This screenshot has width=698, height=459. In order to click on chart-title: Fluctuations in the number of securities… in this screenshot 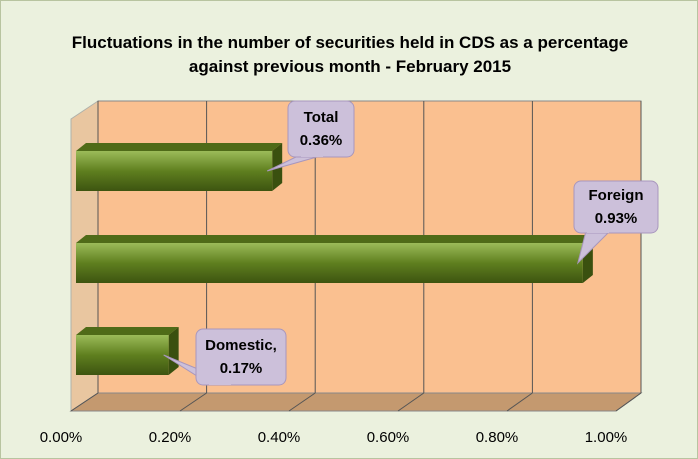, I will do `click(350, 54)`.